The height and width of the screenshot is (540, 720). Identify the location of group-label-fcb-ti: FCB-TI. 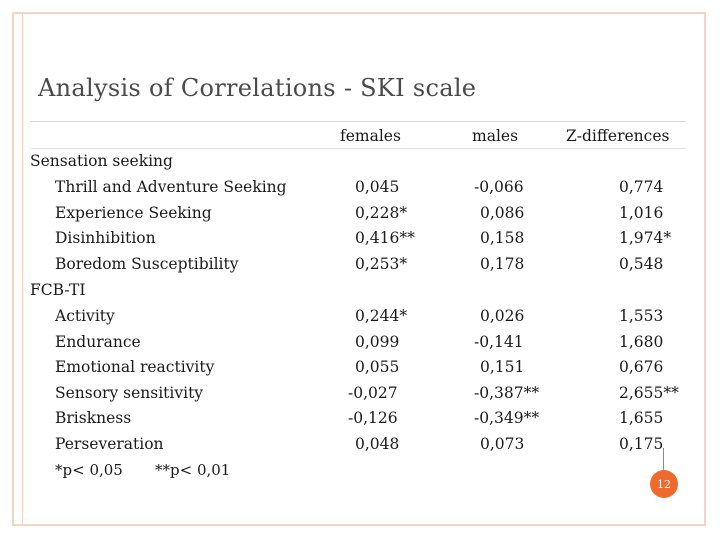
(58, 290).